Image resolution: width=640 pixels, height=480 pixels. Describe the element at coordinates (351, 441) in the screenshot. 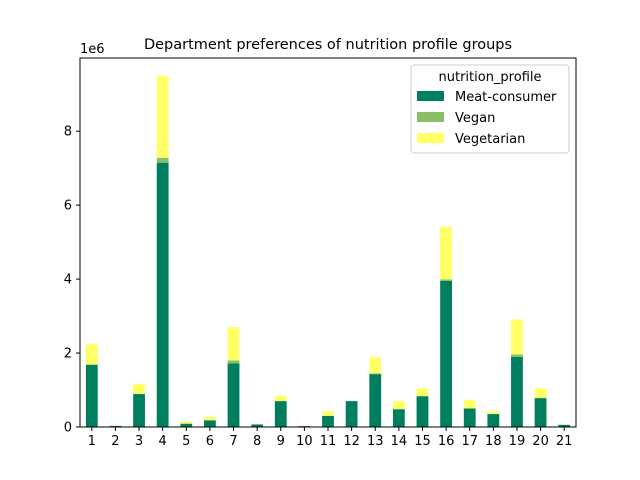

I see `x-tick-label-12: 12` at that location.